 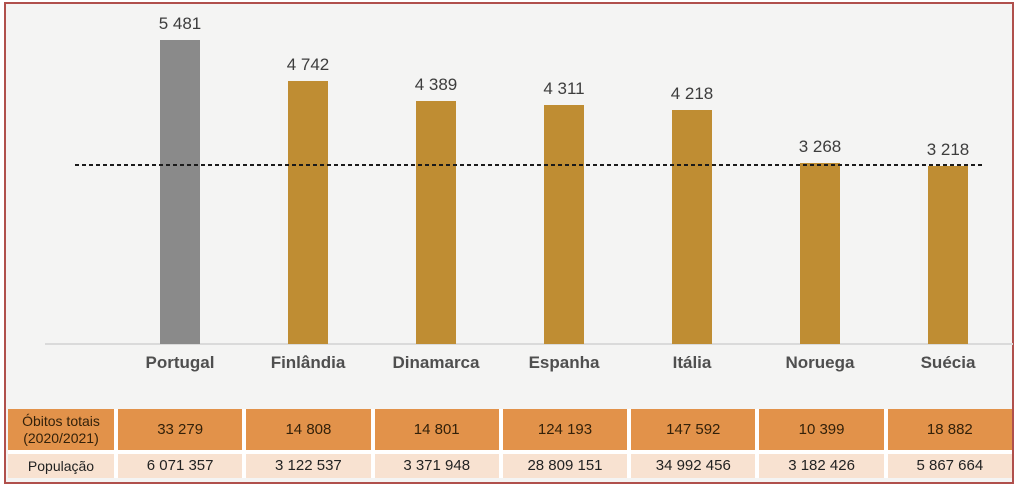 What do you see at coordinates (821, 429) in the screenshot?
I see `table-cell: 10 399` at bounding box center [821, 429].